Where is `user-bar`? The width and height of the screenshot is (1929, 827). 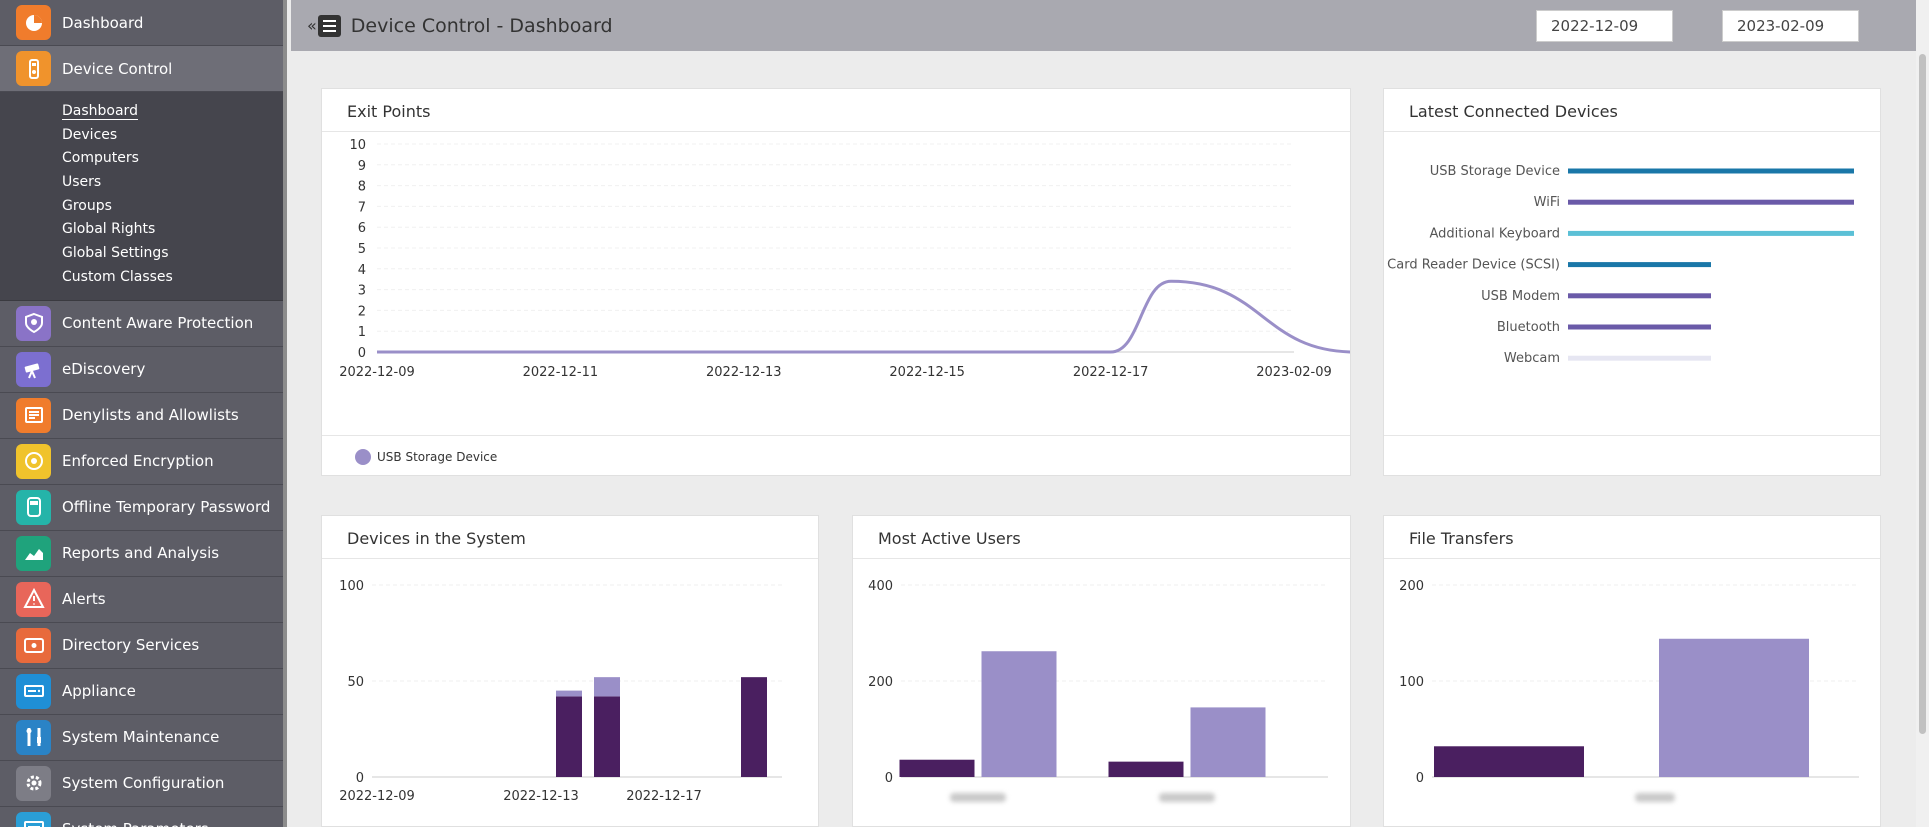
user-bar is located at coordinates (1228, 742).